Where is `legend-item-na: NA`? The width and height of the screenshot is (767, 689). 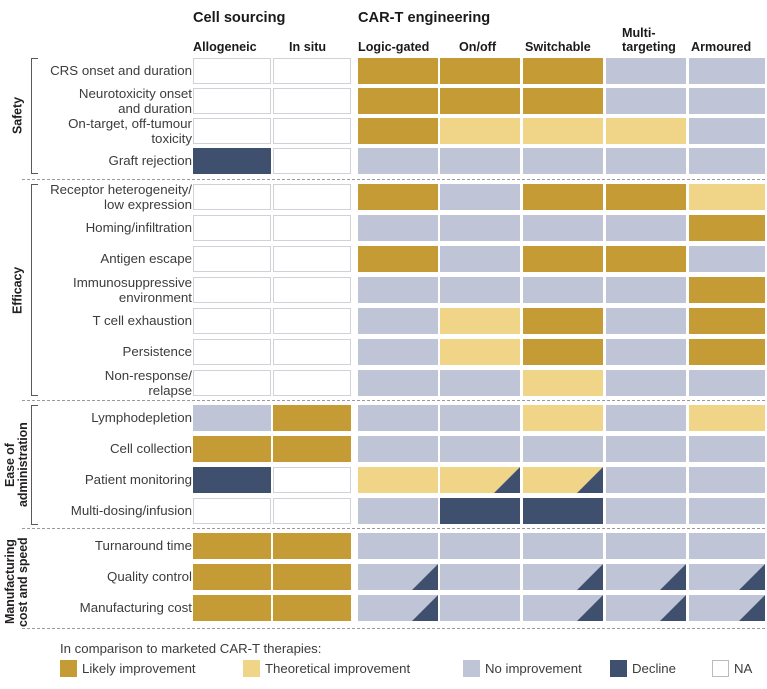
legend-item-na: NA is located at coordinates (732, 668).